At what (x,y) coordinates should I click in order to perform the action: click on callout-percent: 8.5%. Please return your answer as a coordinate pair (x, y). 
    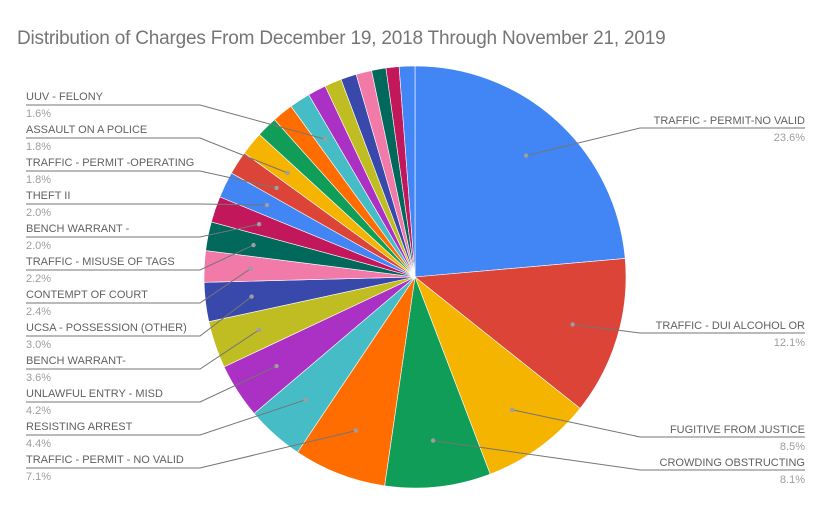
    Looking at the image, I should click on (792, 447).